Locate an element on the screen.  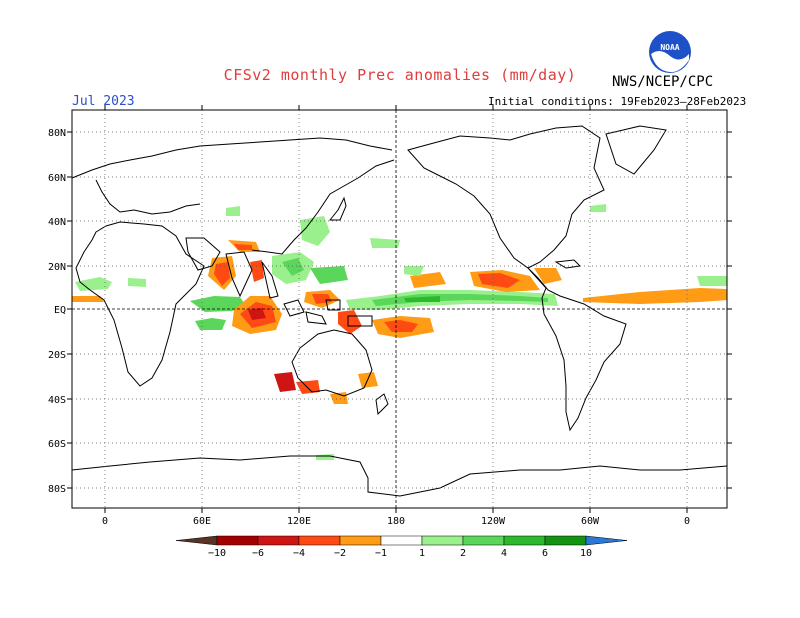
chart-title: CFSv2 monthly Prec anomalies (mm/day) is located at coordinates (400, 75).